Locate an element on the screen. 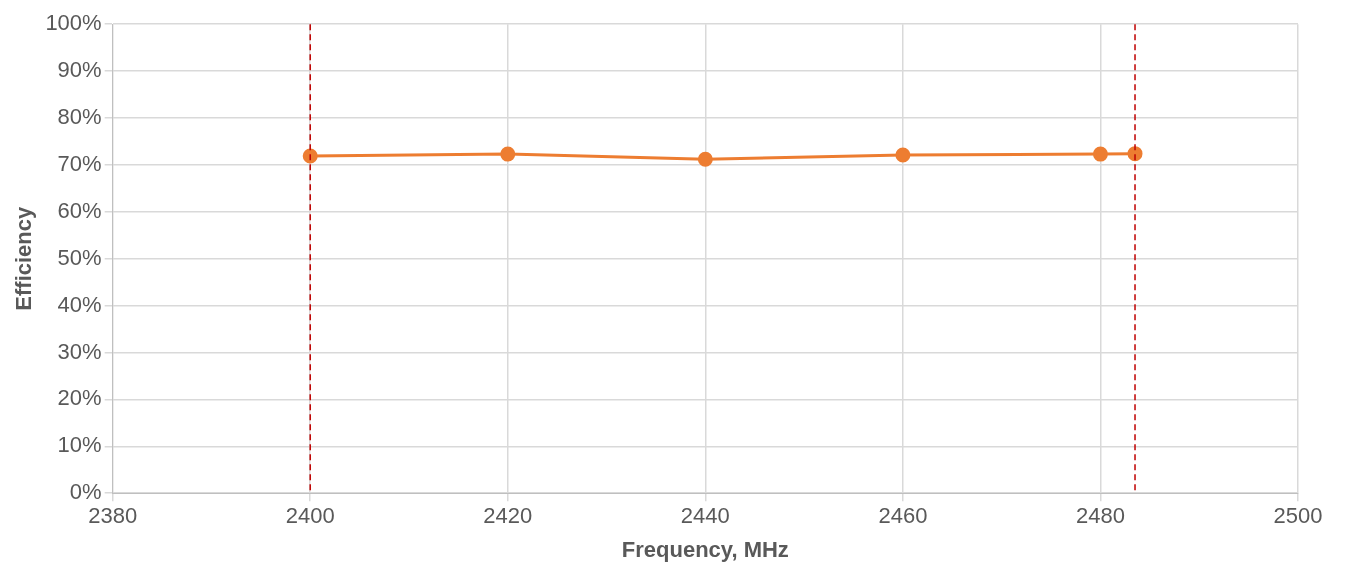 This screenshot has height=578, width=1347. y-tick-label: 0% is located at coordinates (85, 492).